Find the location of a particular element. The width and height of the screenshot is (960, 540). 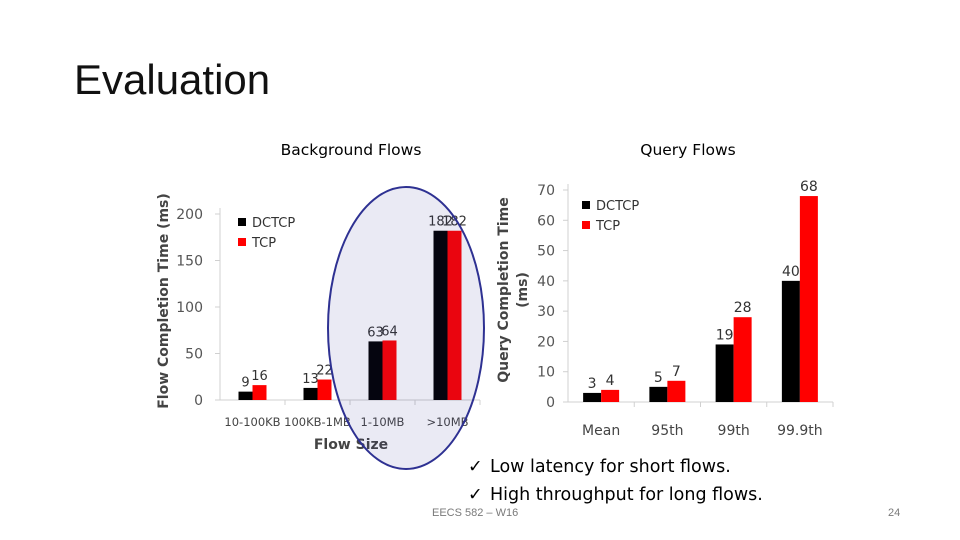

y-axis-label: Flow Completion Time (ms) is located at coordinates (164, 301).